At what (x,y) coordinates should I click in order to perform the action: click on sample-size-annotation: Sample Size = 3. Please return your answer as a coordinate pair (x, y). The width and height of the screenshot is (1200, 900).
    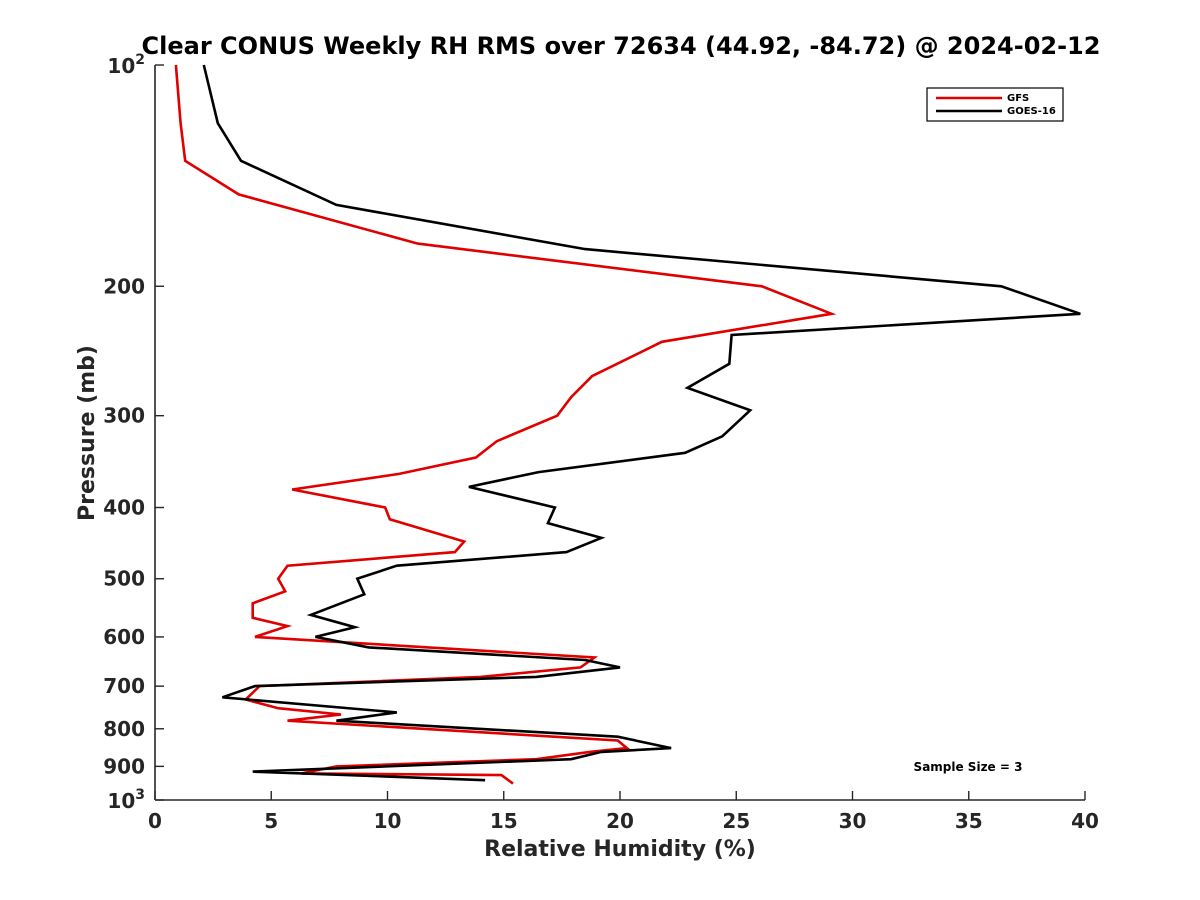
    Looking at the image, I should click on (968, 767).